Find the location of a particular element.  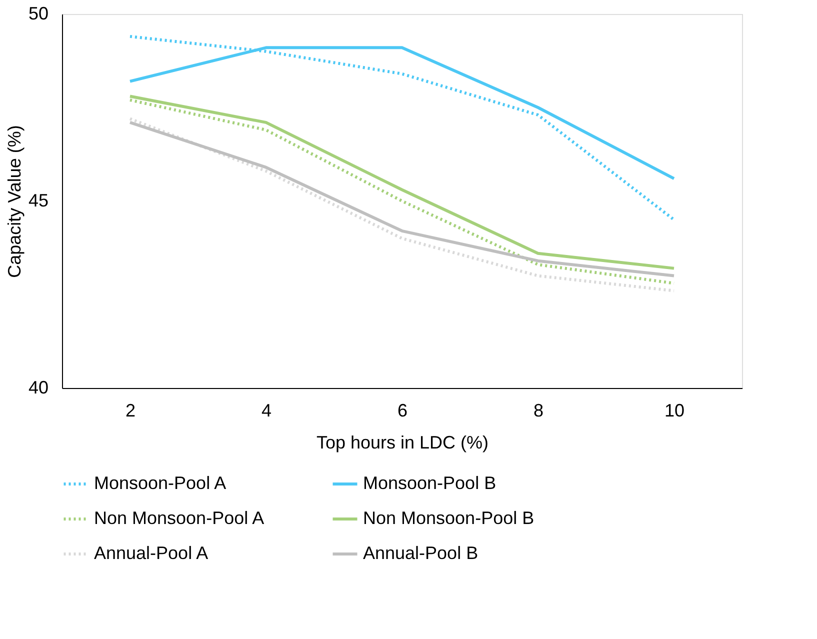

y-tick-label: 50 is located at coordinates (38, 14).